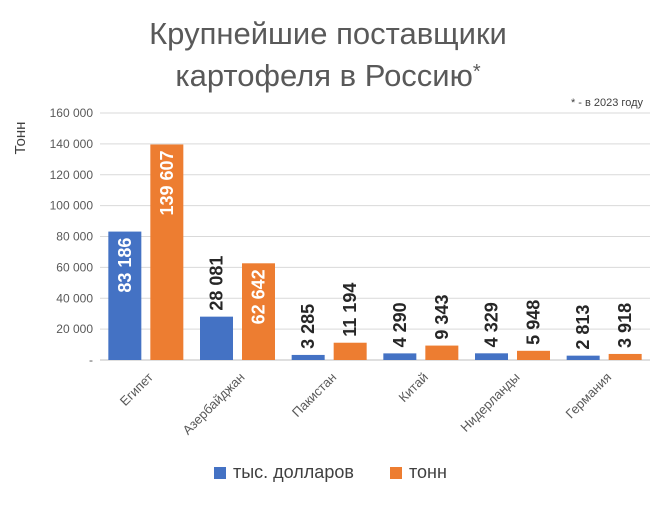 Image resolution: width=656 pixels, height=510 pixels. I want to click on data-label: 4 329, so click(492, 324).